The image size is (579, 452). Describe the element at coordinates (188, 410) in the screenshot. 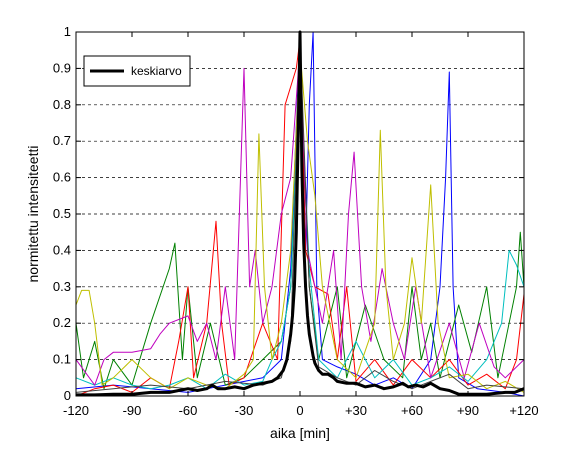

I see `x-tick-label: -60` at that location.